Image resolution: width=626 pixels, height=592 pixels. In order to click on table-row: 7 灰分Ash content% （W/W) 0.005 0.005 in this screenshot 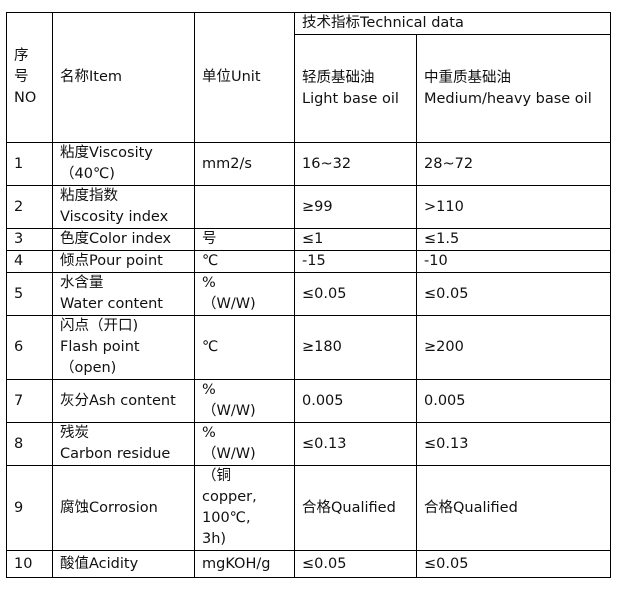, I will do `click(309, 401)`.